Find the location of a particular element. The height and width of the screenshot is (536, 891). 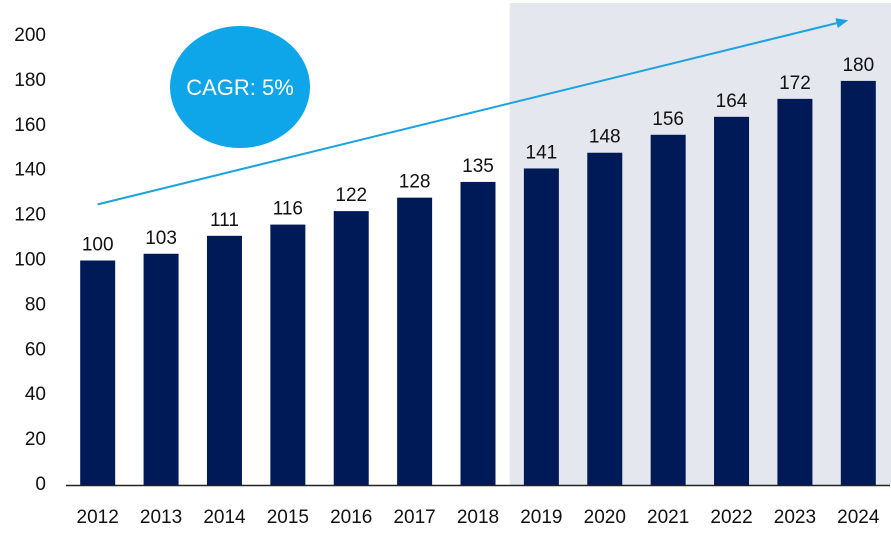

y-tick-label: 100 is located at coordinates (30, 260).